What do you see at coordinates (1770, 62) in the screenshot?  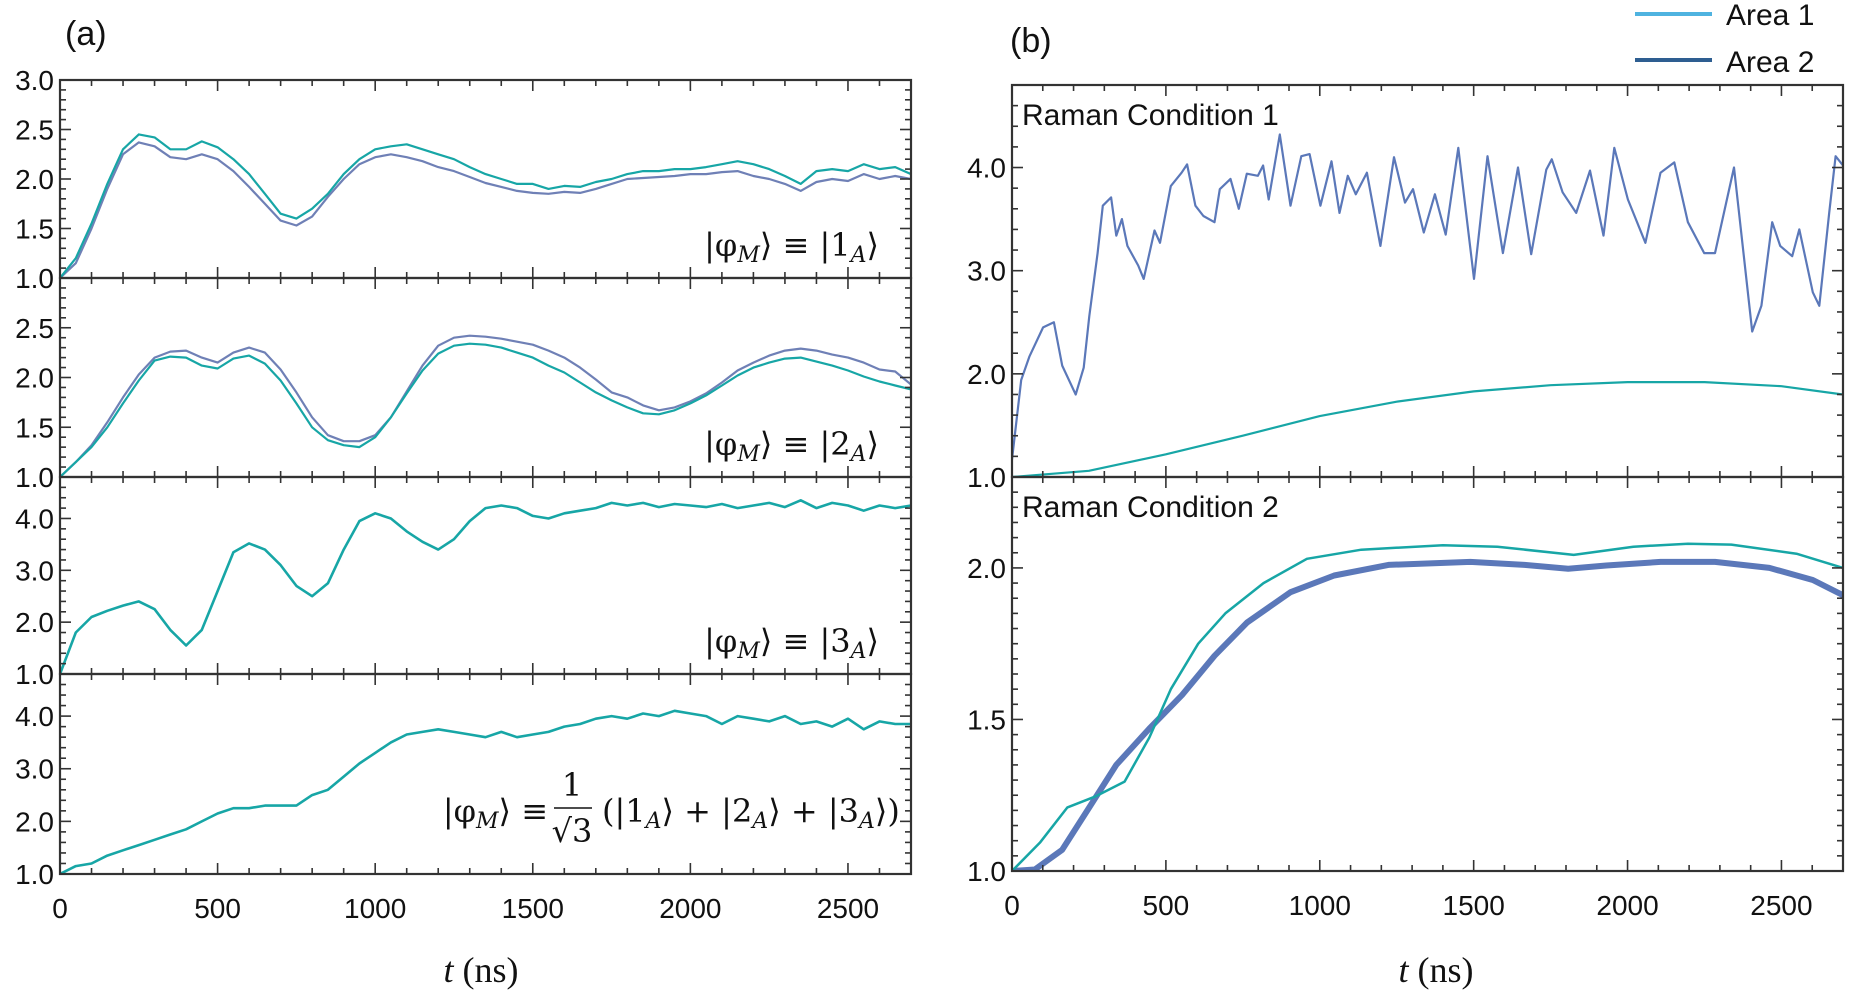 I see `legend-label-area-2: Area 2` at bounding box center [1770, 62].